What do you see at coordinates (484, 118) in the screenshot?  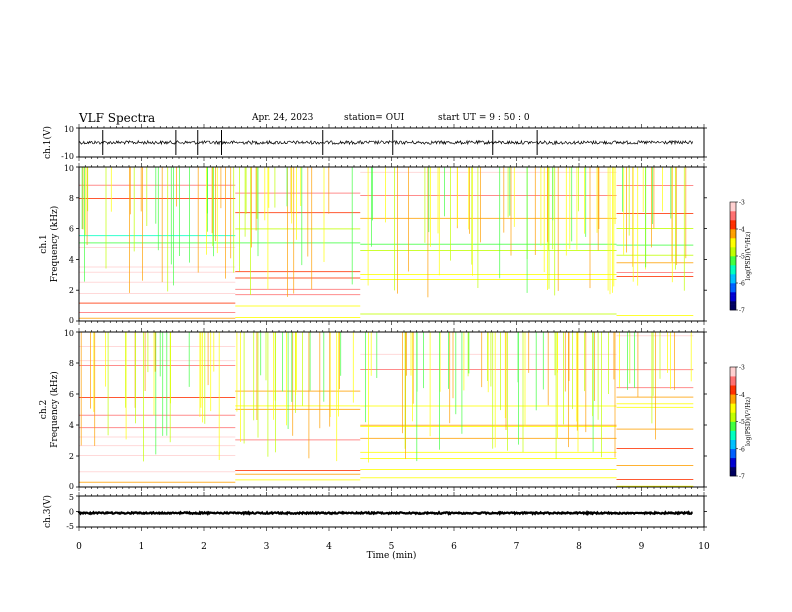 I see `start-time-ut: start UT = 9 : 50 : 0` at bounding box center [484, 118].